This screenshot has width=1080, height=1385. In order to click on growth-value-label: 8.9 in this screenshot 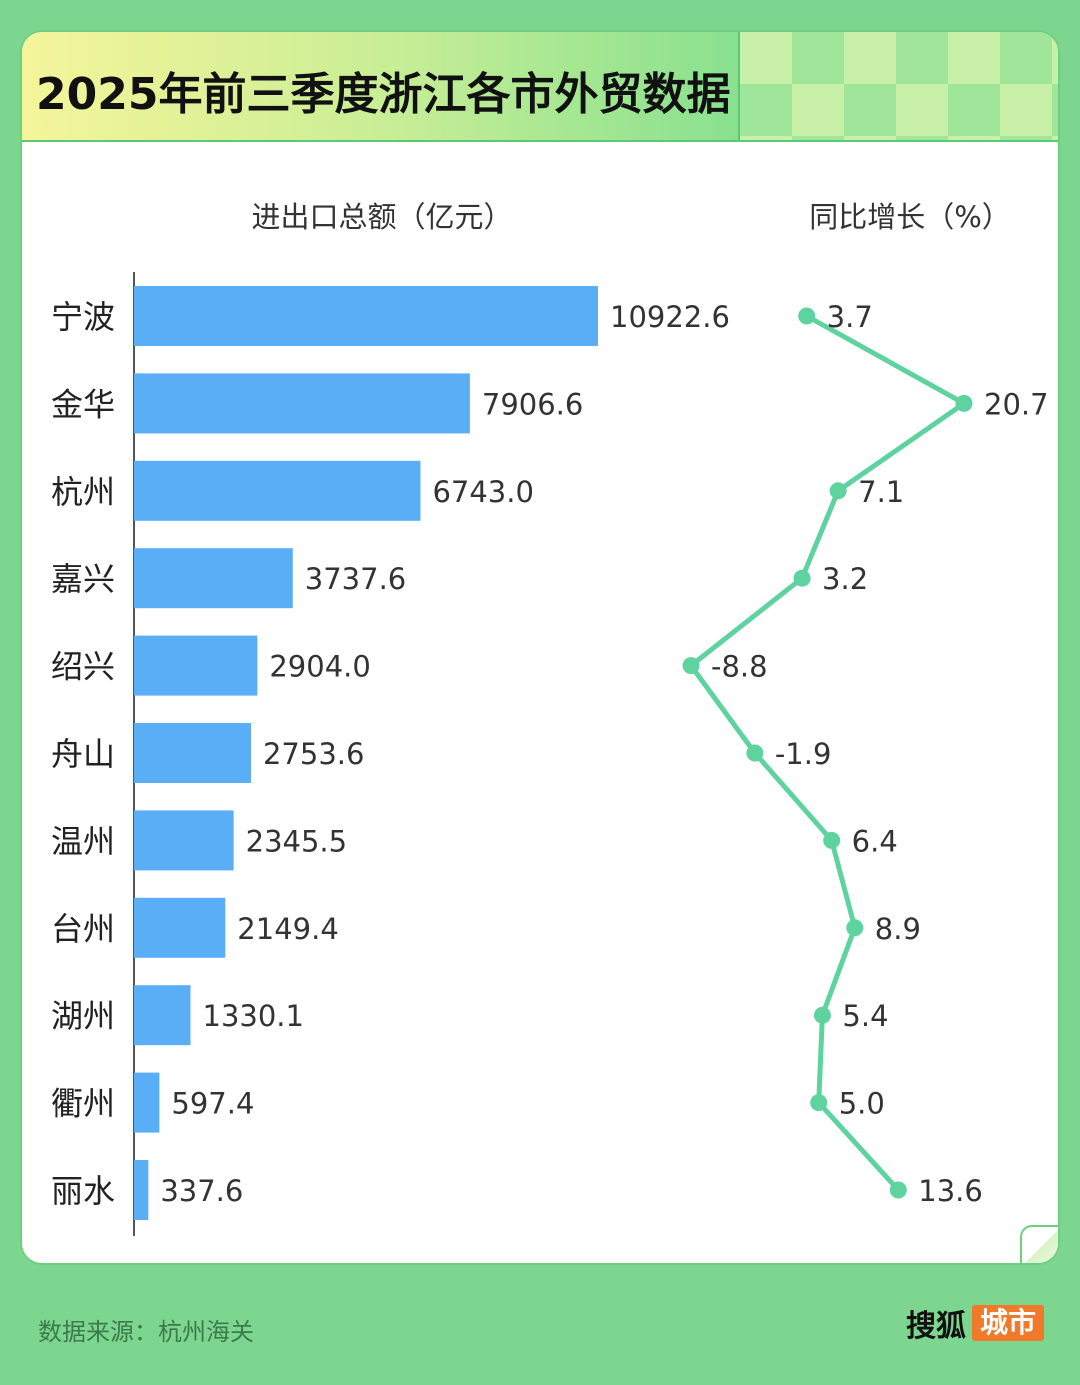, I will do `click(898, 929)`.